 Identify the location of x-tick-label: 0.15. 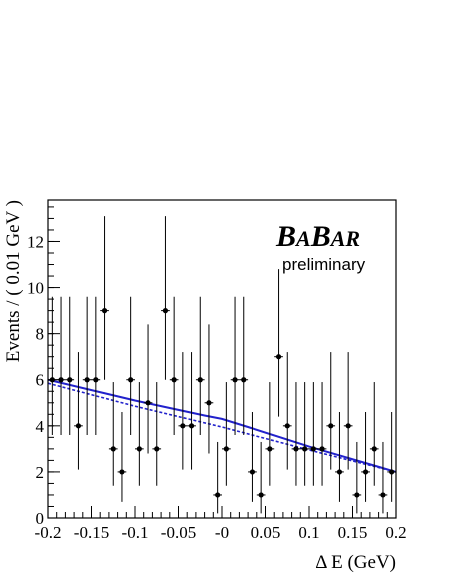
(353, 532).